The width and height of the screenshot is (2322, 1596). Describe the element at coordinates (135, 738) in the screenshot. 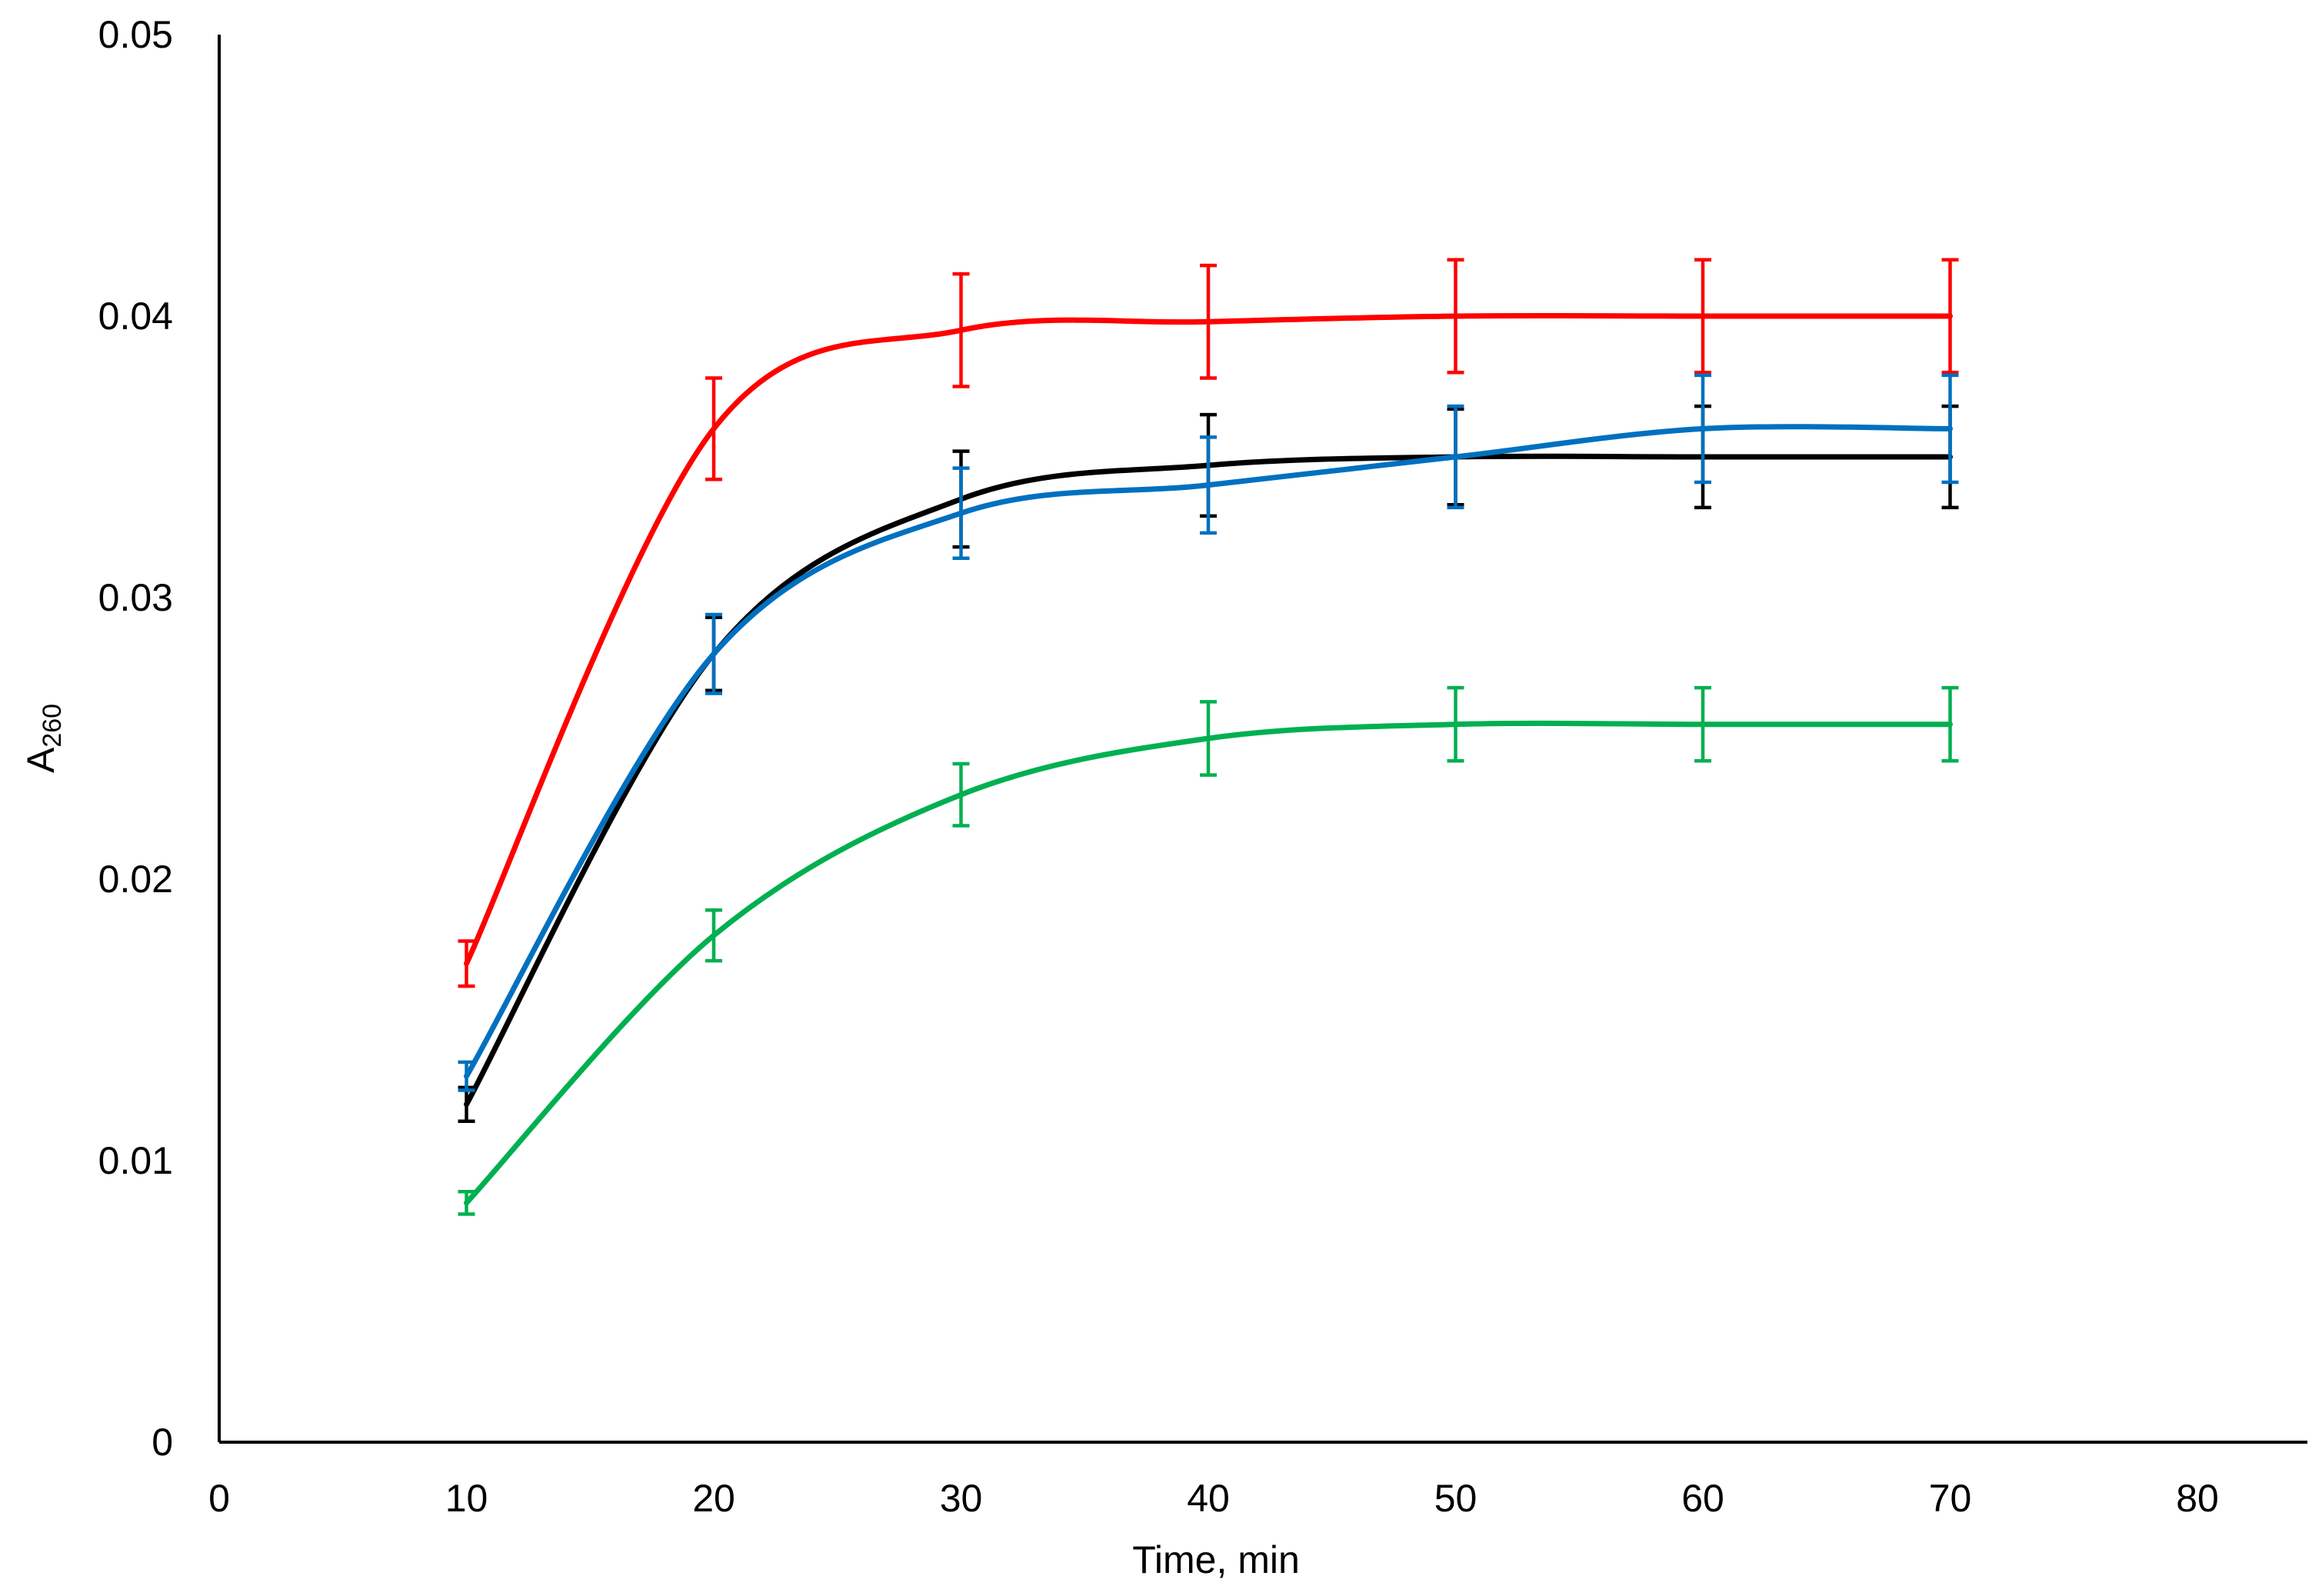

I see `y-tick-labels: 0 0.01 0.02 0.03 0.04 0.05` at that location.